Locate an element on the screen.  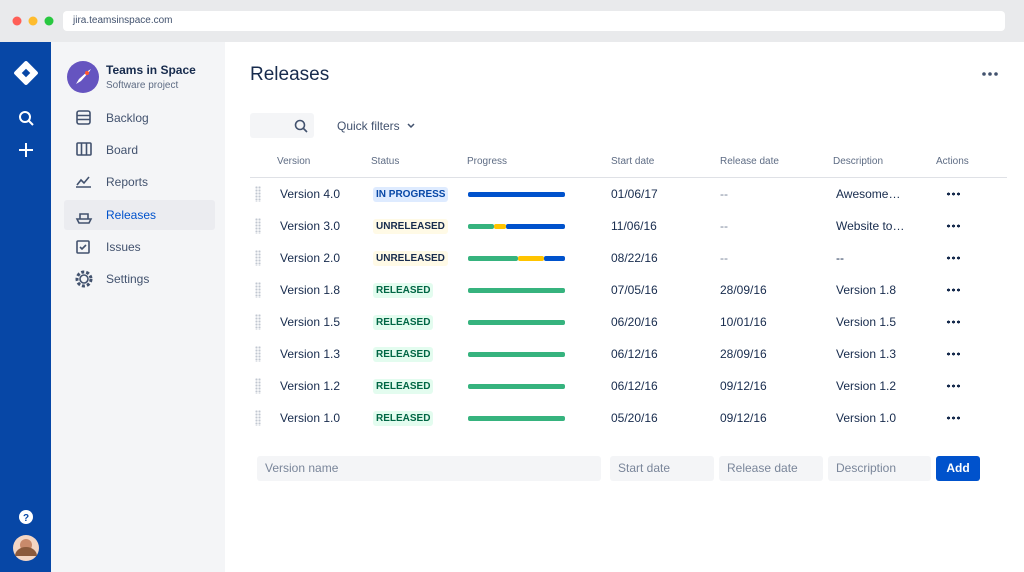
chevron is located at coordinates (411, 126).